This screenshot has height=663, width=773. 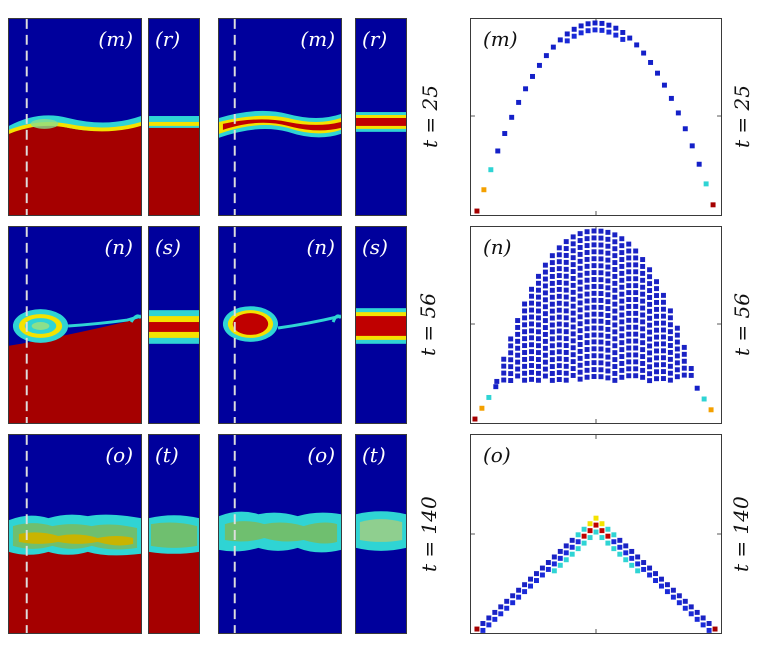 What do you see at coordinates (280, 534) in the screenshot?
I see `field-plot` at bounding box center [280, 534].